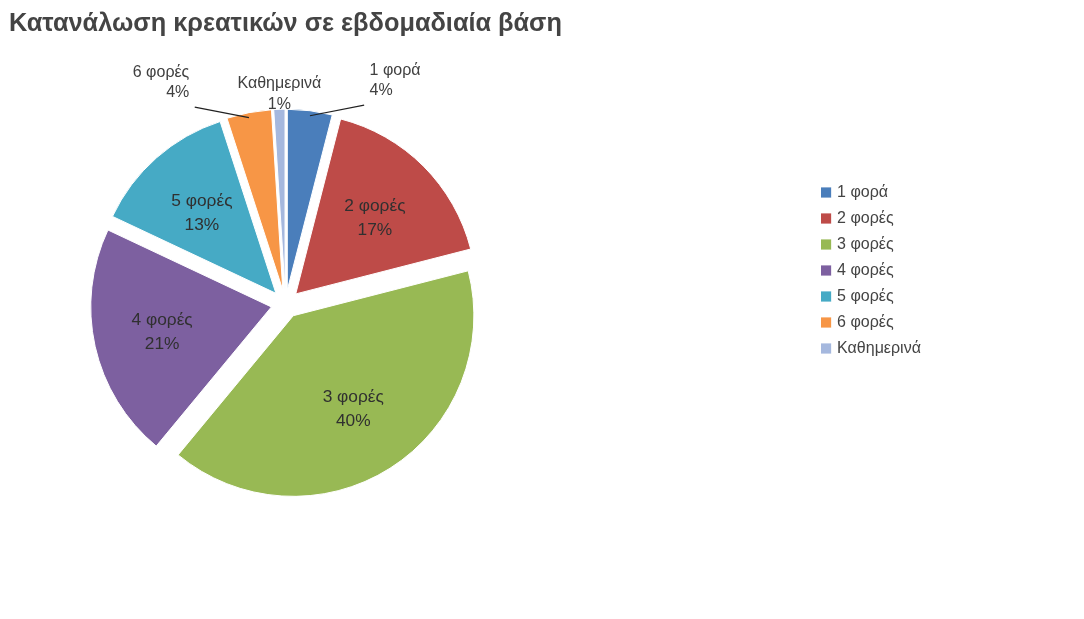 The height and width of the screenshot is (619, 1084). Describe the element at coordinates (865, 218) in the screenshot. I see `legend-label: 2 φορές` at that location.